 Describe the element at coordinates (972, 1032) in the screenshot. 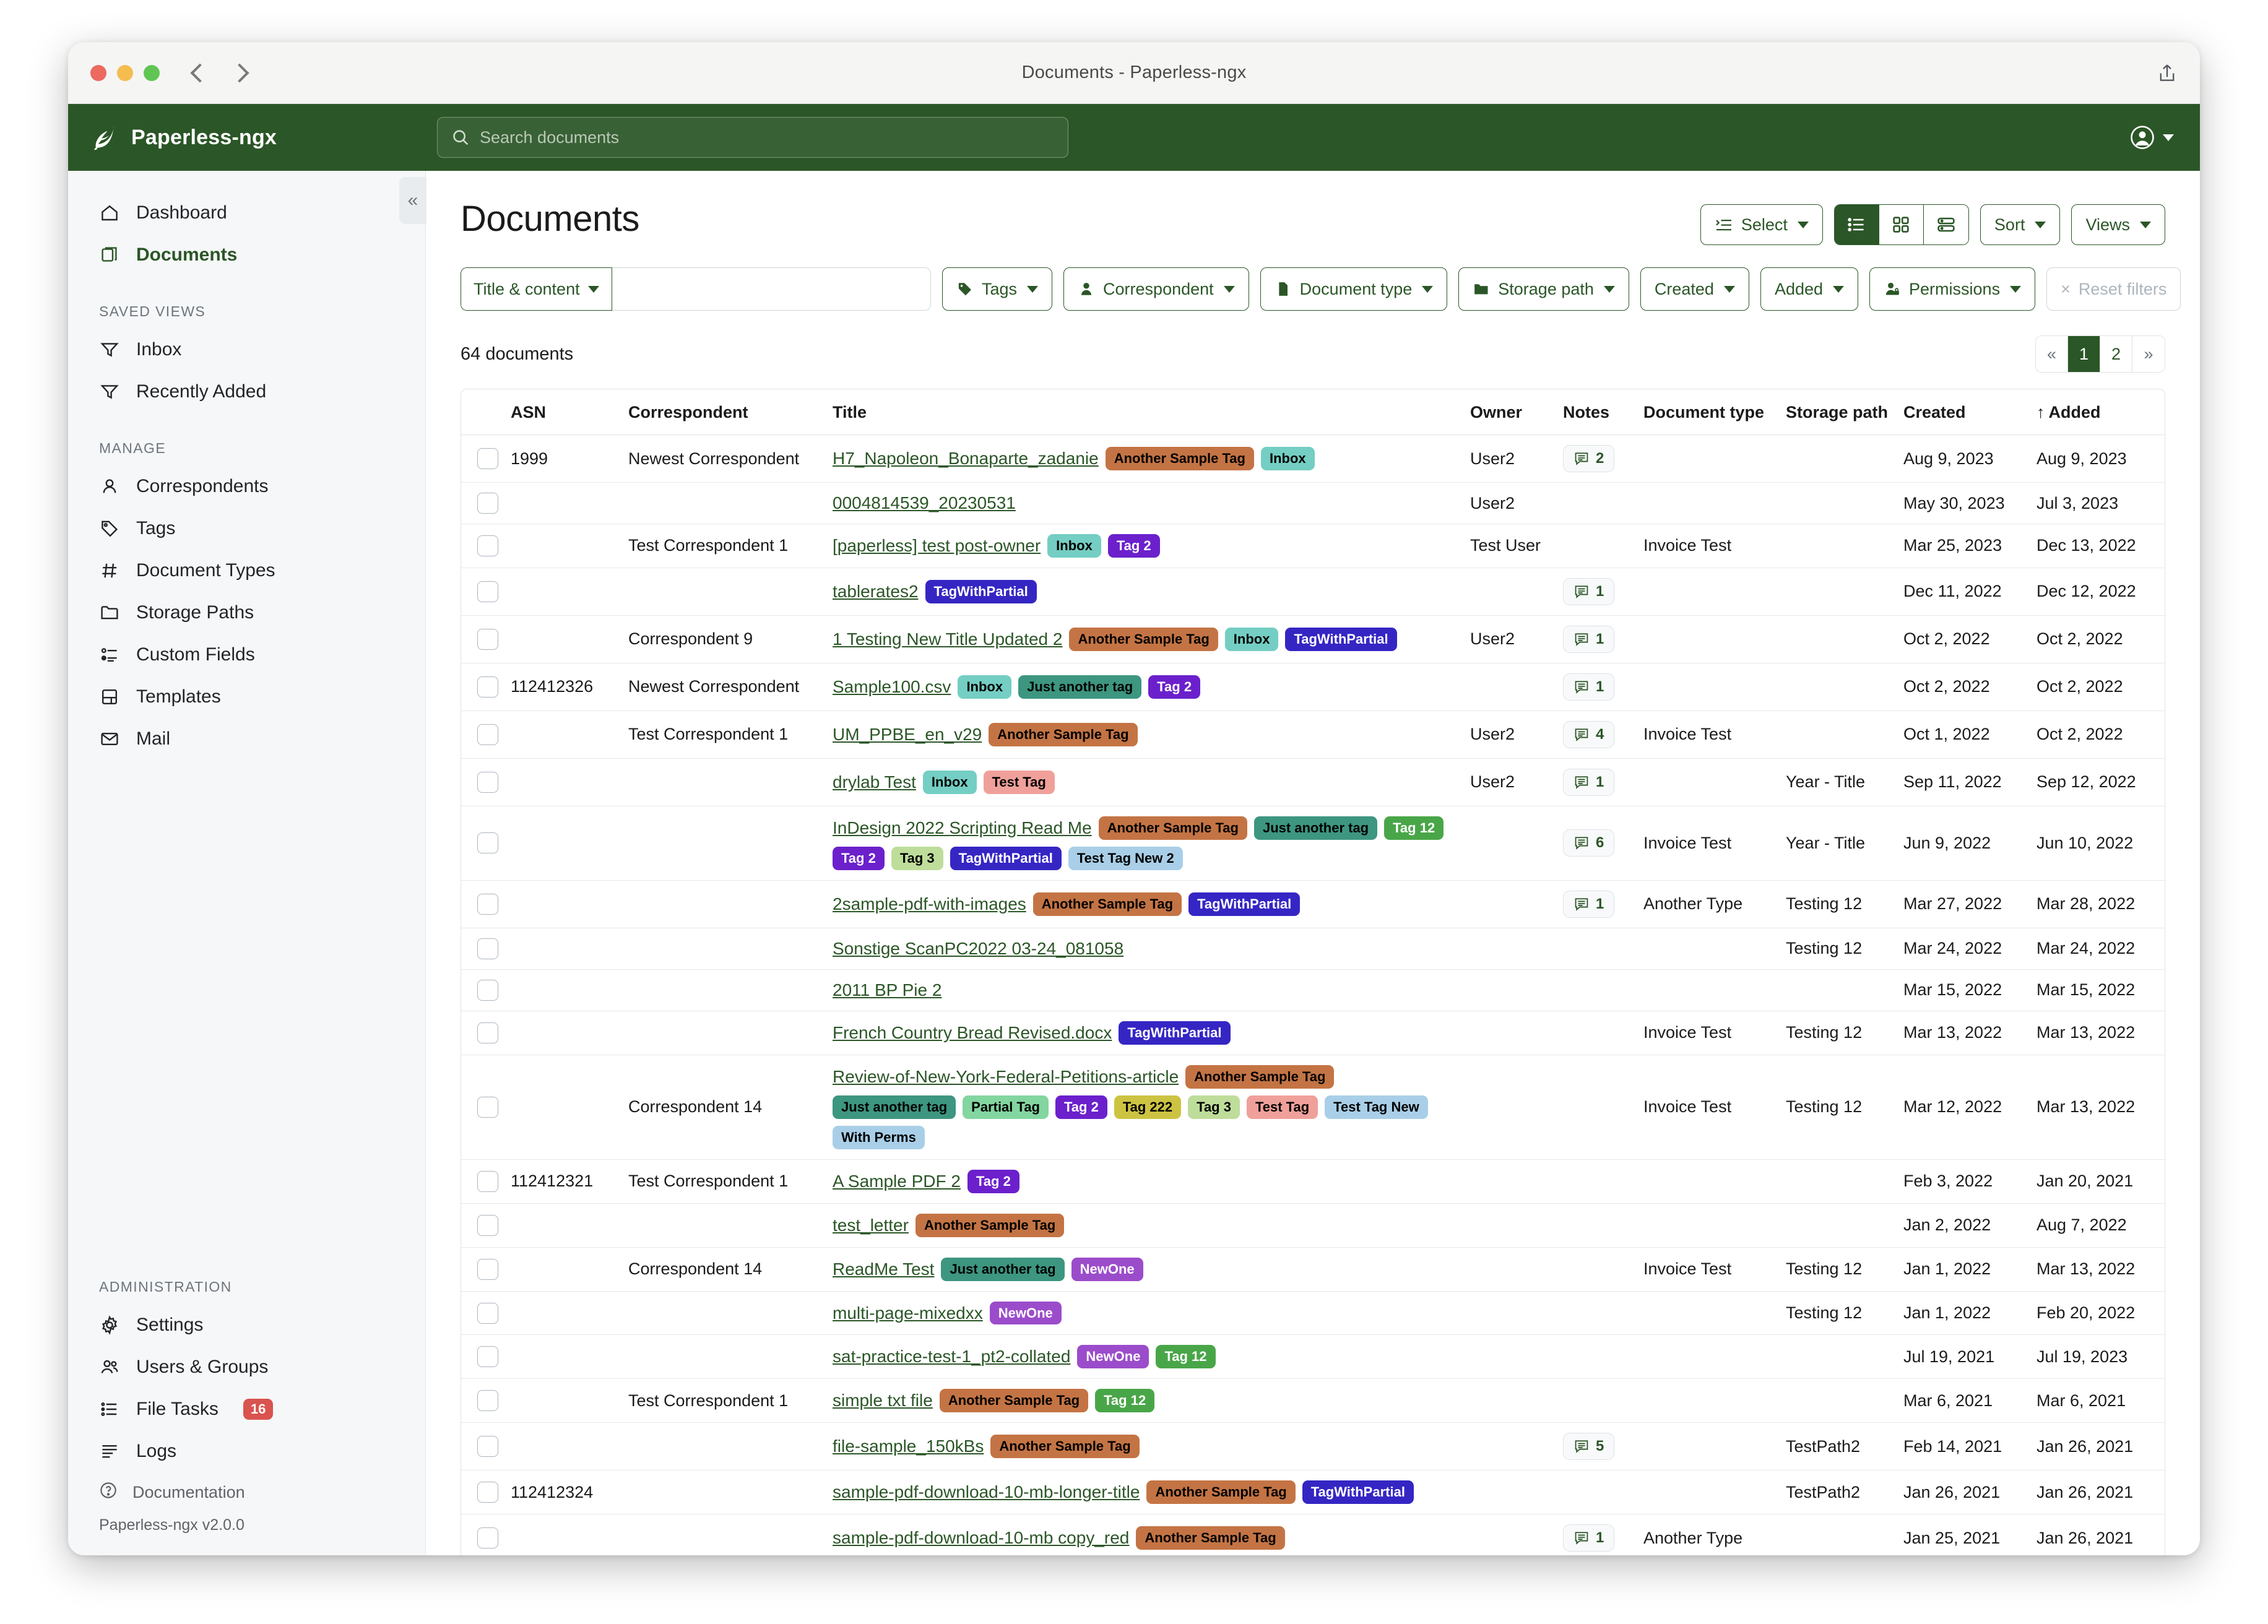

I see `document-title-link: French Country Bread Revised.docx` at that location.